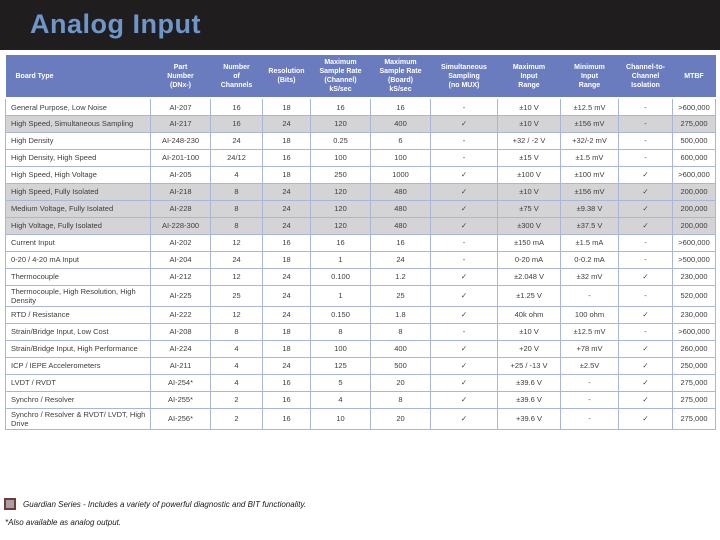 This screenshot has width=720, height=540. Describe the element at coordinates (340, 259) in the screenshot. I see `cell-rate_channel: 1` at that location.